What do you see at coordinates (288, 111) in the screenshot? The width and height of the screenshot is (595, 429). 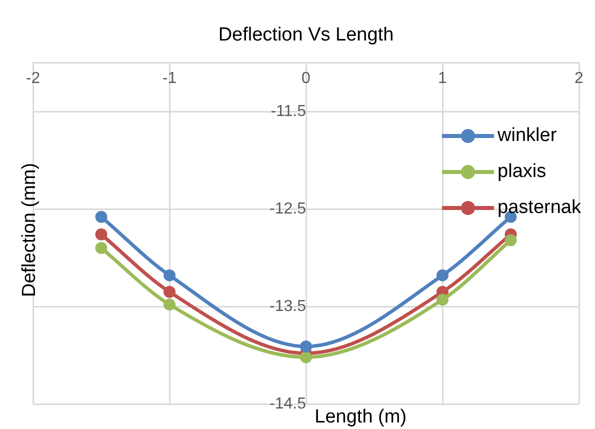 I see `y-tick-label: -11.5` at bounding box center [288, 111].